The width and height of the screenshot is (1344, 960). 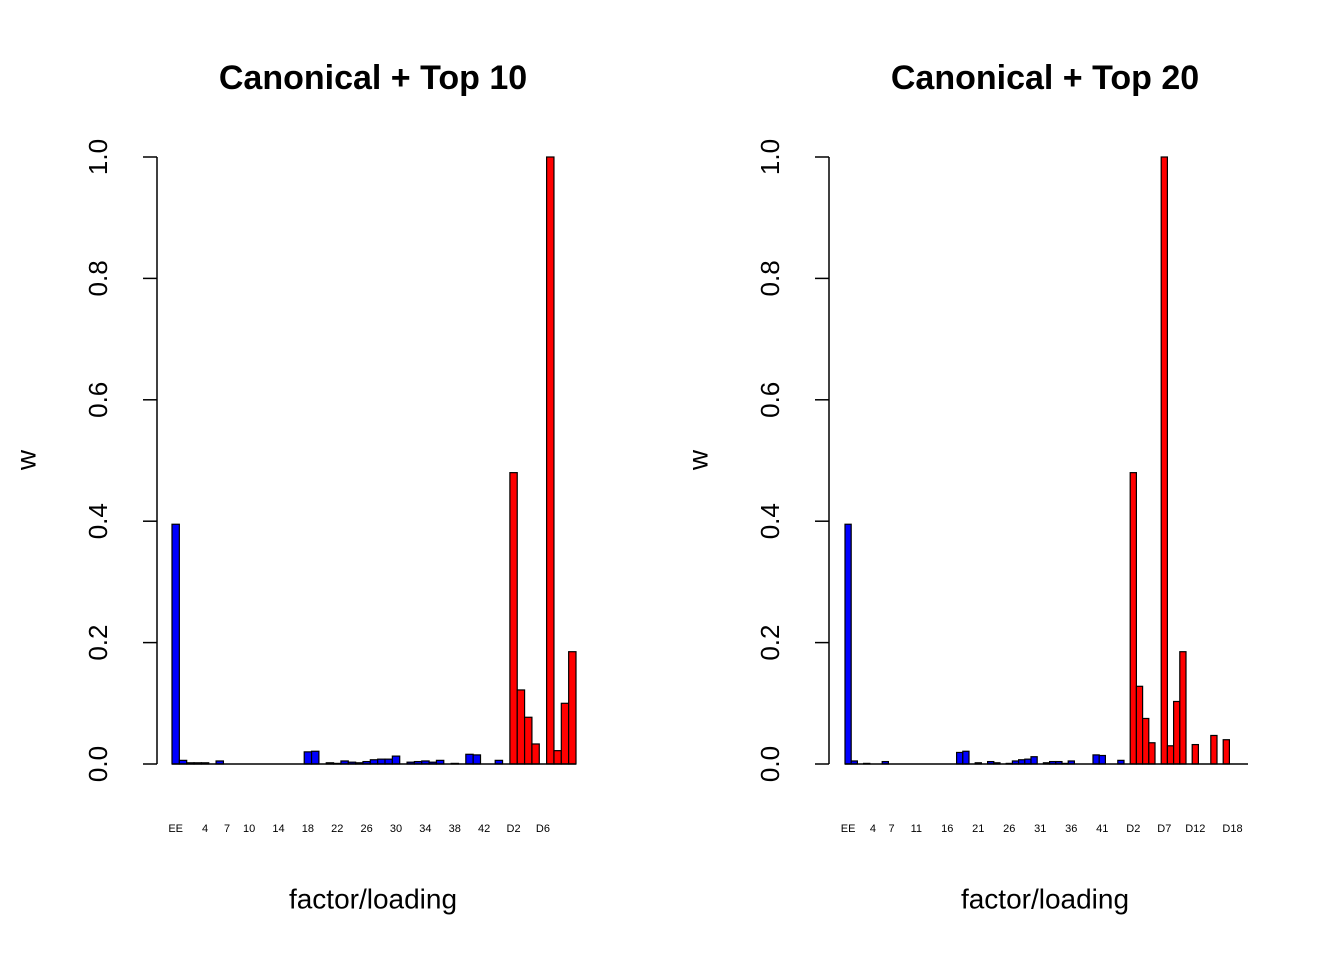 What do you see at coordinates (373, 78) in the screenshot?
I see `chart-title: Canonical + Top 10` at bounding box center [373, 78].